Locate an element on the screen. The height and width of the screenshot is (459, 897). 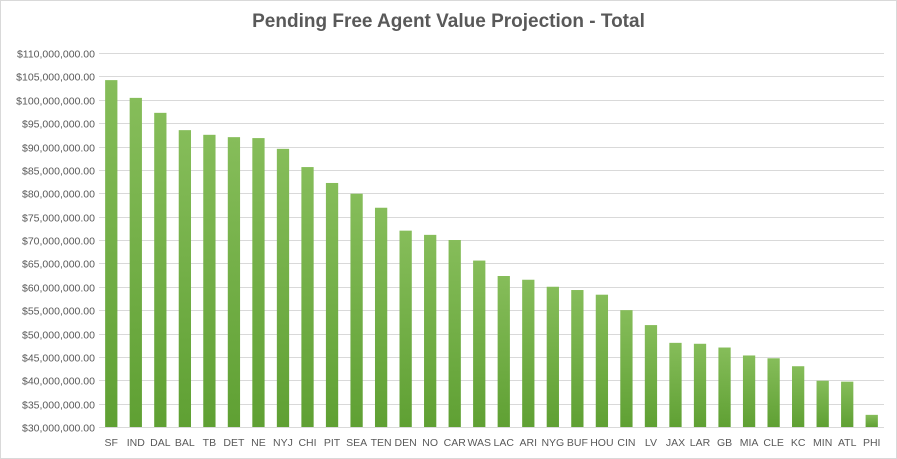
y-tick-label: $50,000,000.00 is located at coordinates (58, 336).